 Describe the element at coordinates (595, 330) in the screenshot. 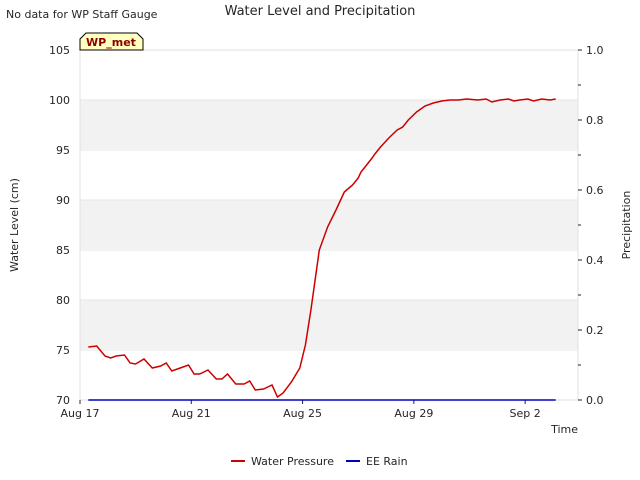

I see `y2-tick-label-1: 0.2` at that location.